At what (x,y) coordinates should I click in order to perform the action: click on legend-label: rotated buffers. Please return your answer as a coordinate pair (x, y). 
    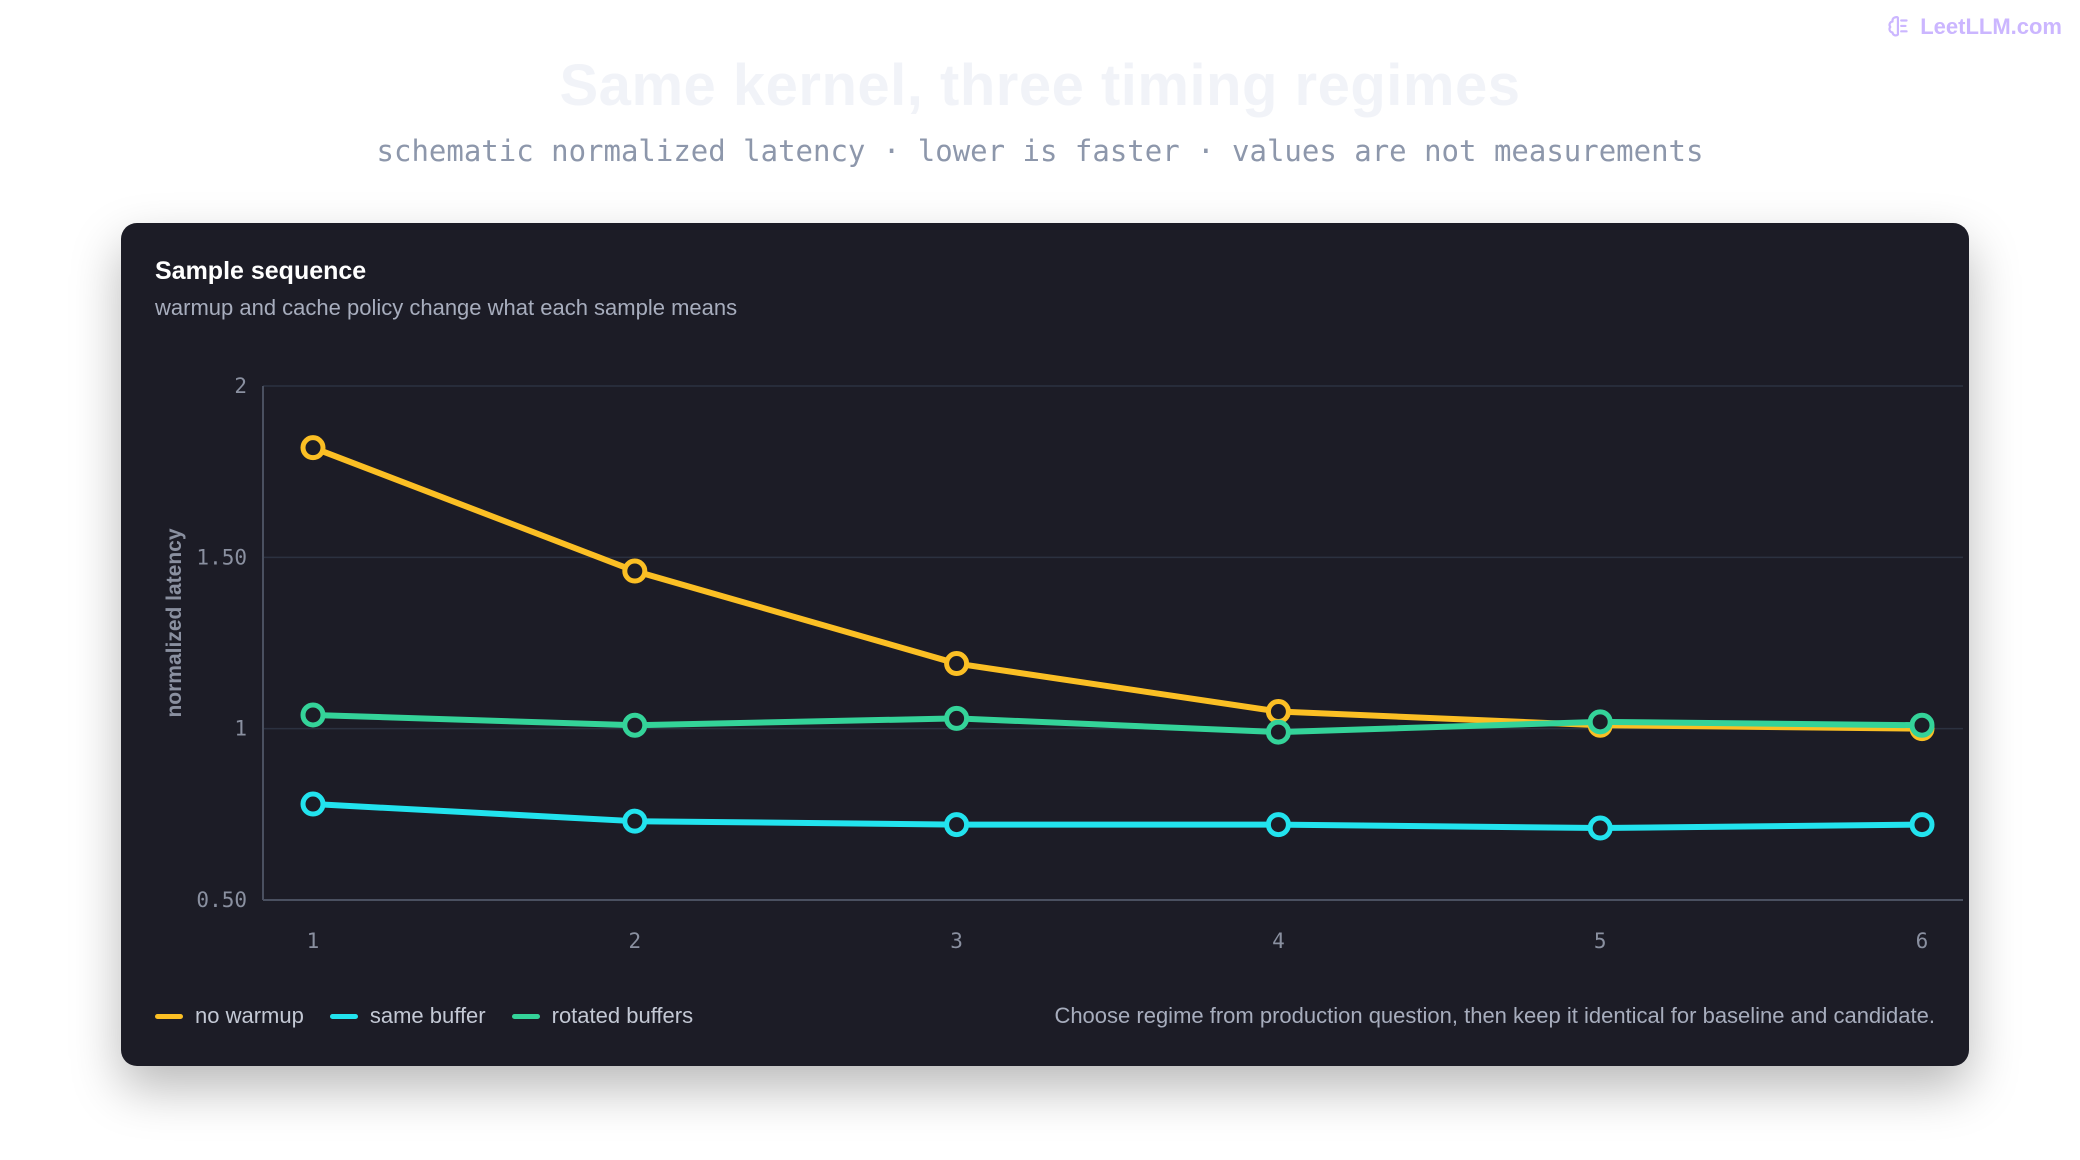
    Looking at the image, I should click on (622, 1015).